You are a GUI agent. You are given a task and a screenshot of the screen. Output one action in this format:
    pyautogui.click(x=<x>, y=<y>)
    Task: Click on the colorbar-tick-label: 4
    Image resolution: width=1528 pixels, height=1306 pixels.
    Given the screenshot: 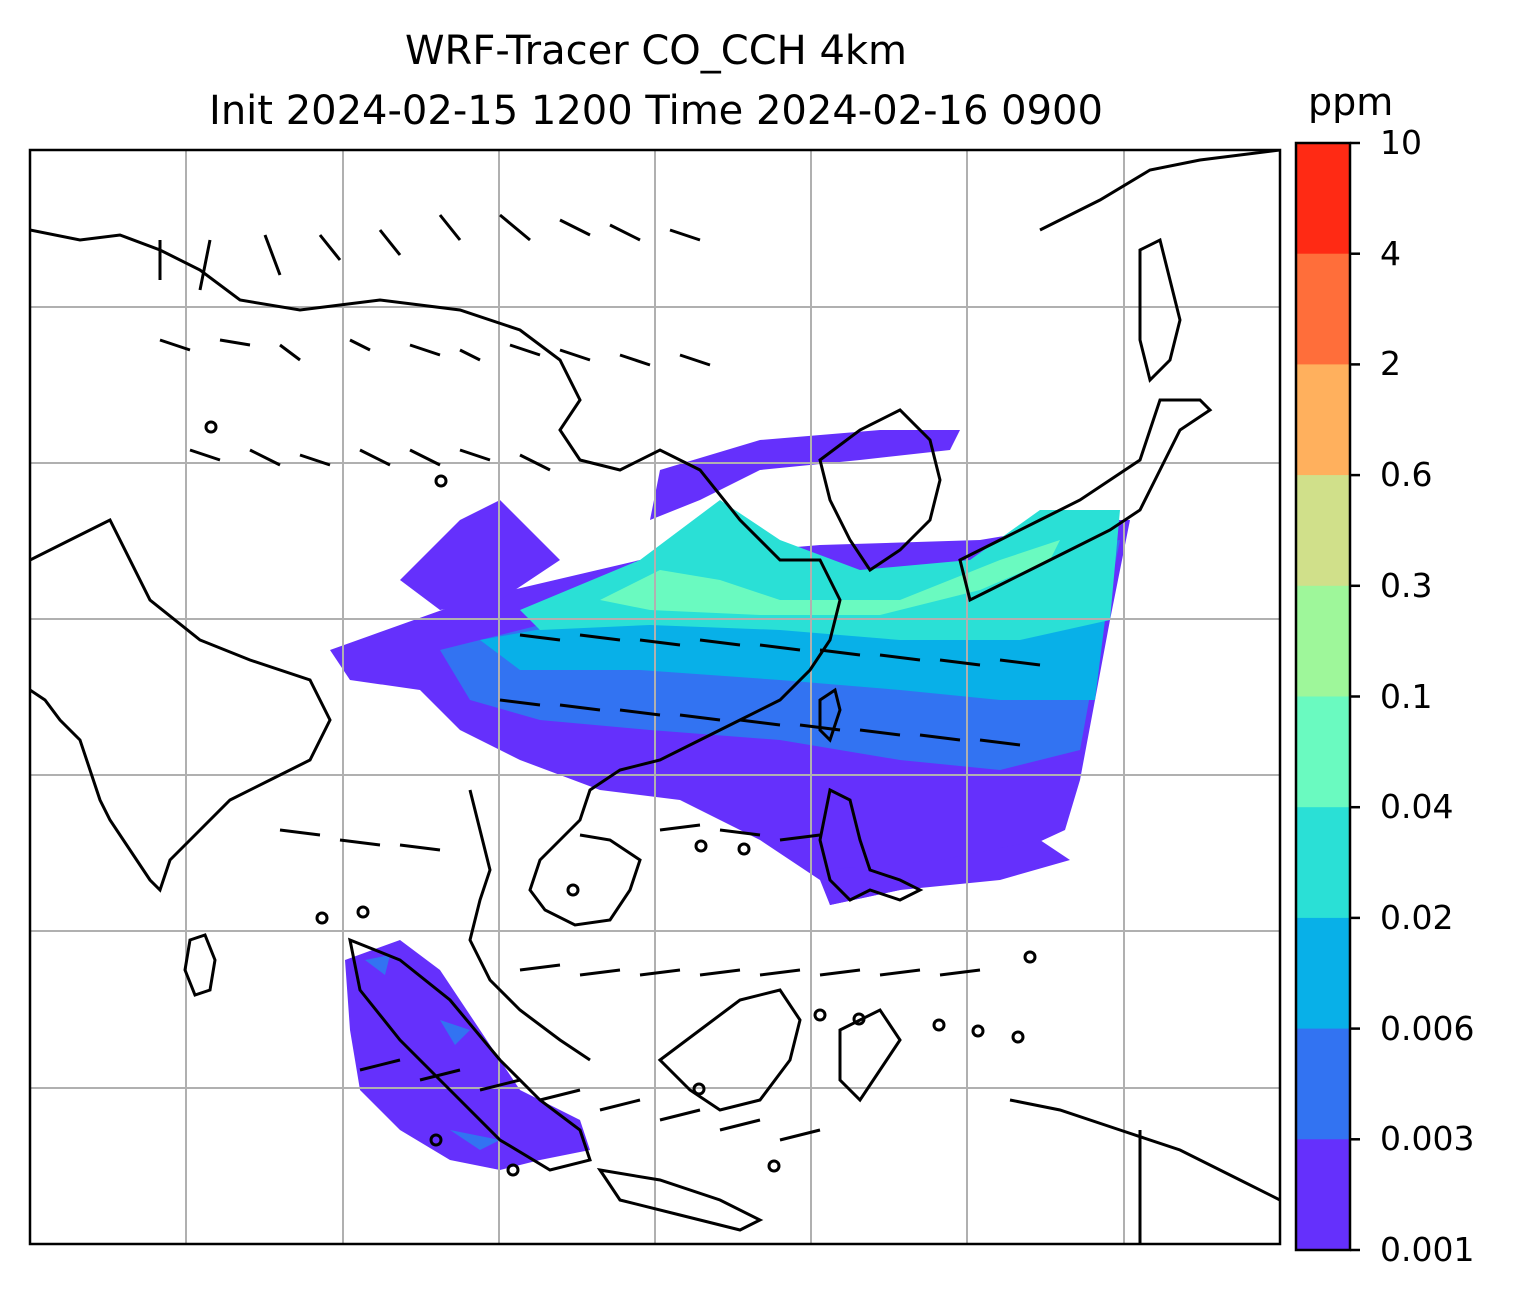 What is the action you would take?
    pyautogui.click(x=1390, y=253)
    